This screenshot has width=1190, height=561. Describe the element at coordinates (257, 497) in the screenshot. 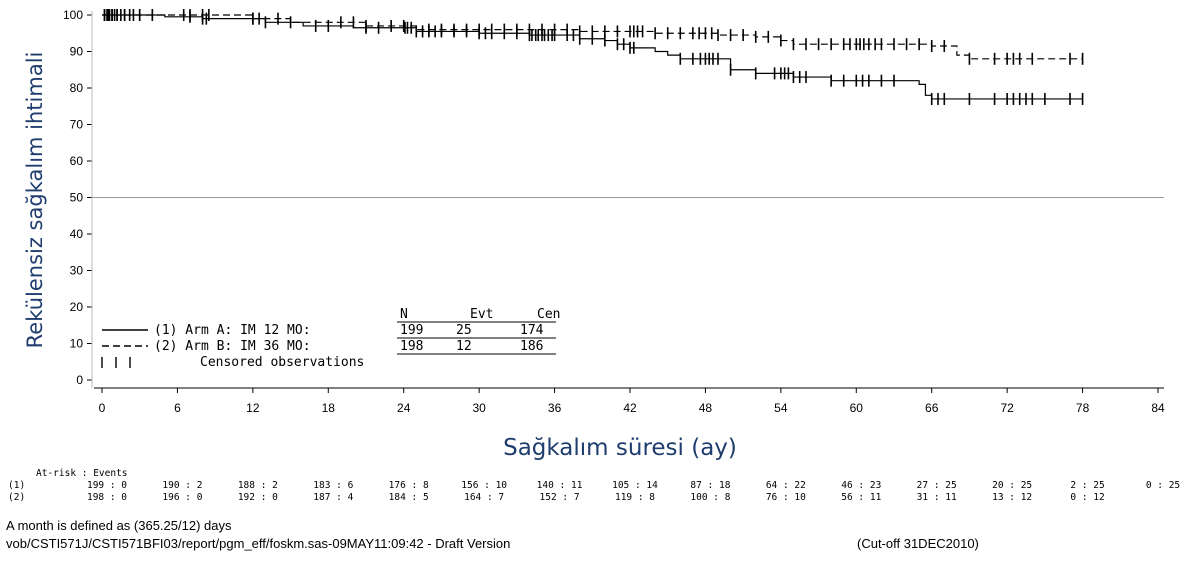

I see `at-risk-cell: 192 : 0` at that location.